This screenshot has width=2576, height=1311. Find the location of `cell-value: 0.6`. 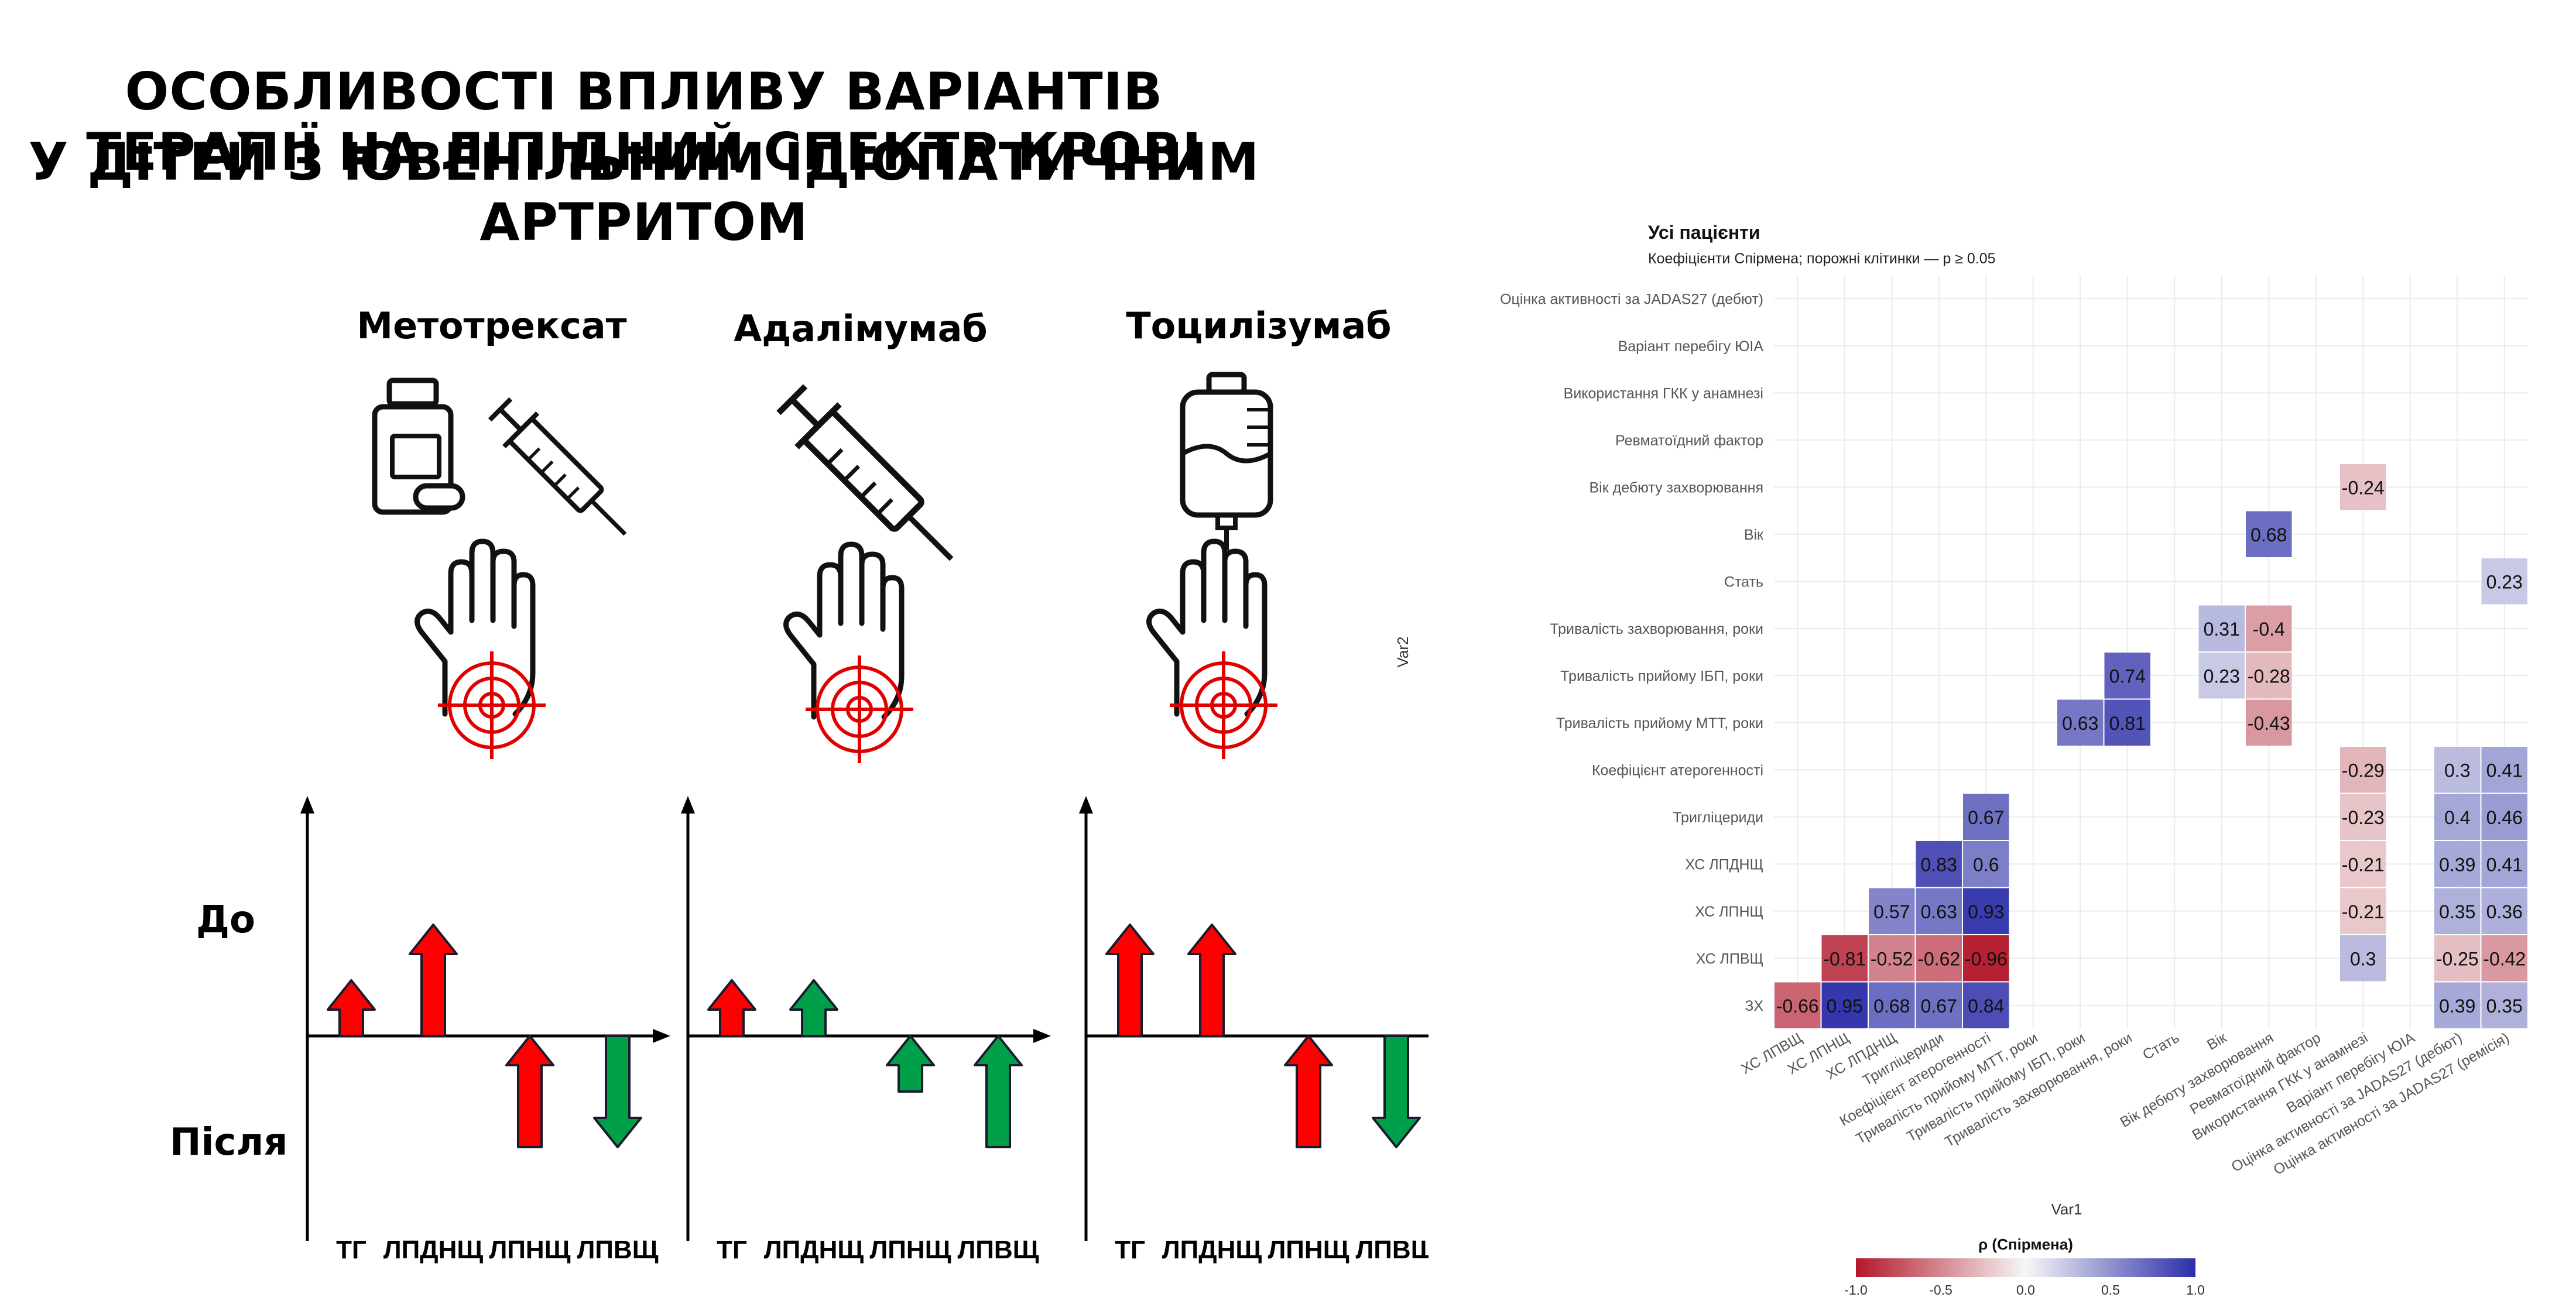

cell-value: 0.6 is located at coordinates (1986, 864).